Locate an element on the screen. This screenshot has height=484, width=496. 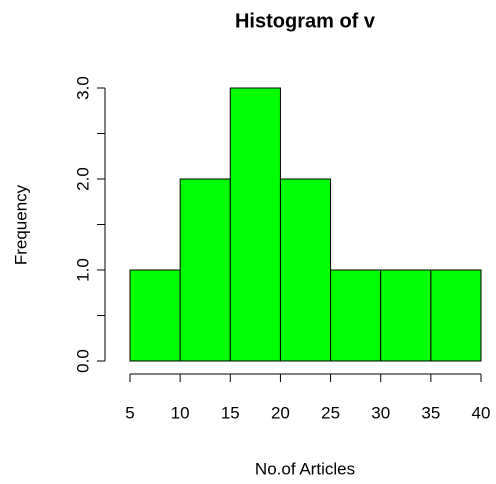
x-tick-label: 15 is located at coordinates (230, 412).